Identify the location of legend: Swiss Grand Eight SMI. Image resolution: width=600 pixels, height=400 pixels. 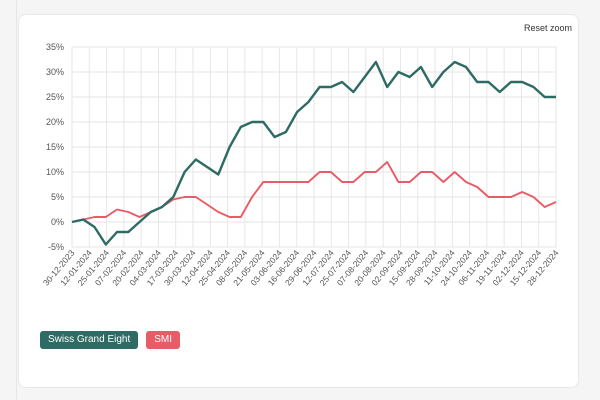
(110, 340).